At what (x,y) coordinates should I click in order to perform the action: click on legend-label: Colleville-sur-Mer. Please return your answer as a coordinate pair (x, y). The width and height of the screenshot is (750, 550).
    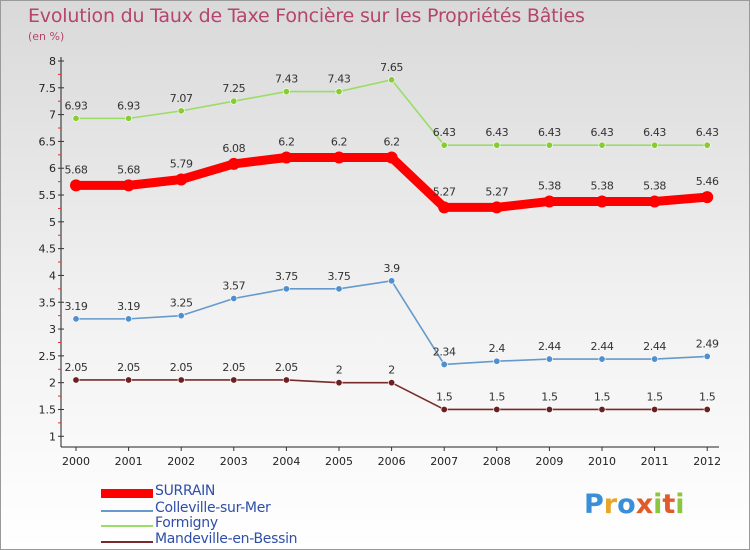
    Looking at the image, I should click on (213, 508).